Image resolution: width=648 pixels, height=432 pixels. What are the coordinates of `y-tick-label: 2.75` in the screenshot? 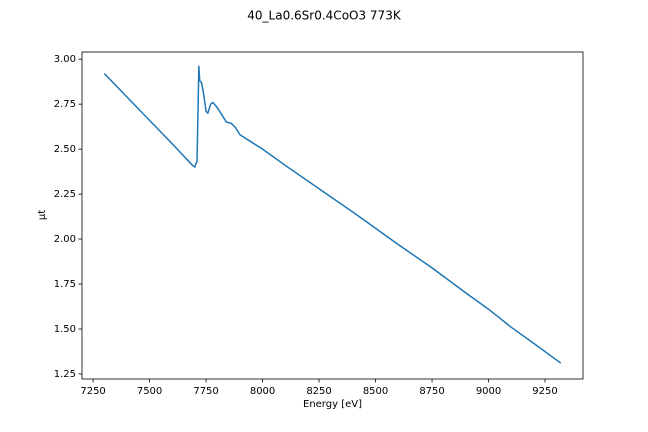 It's located at (65, 104).